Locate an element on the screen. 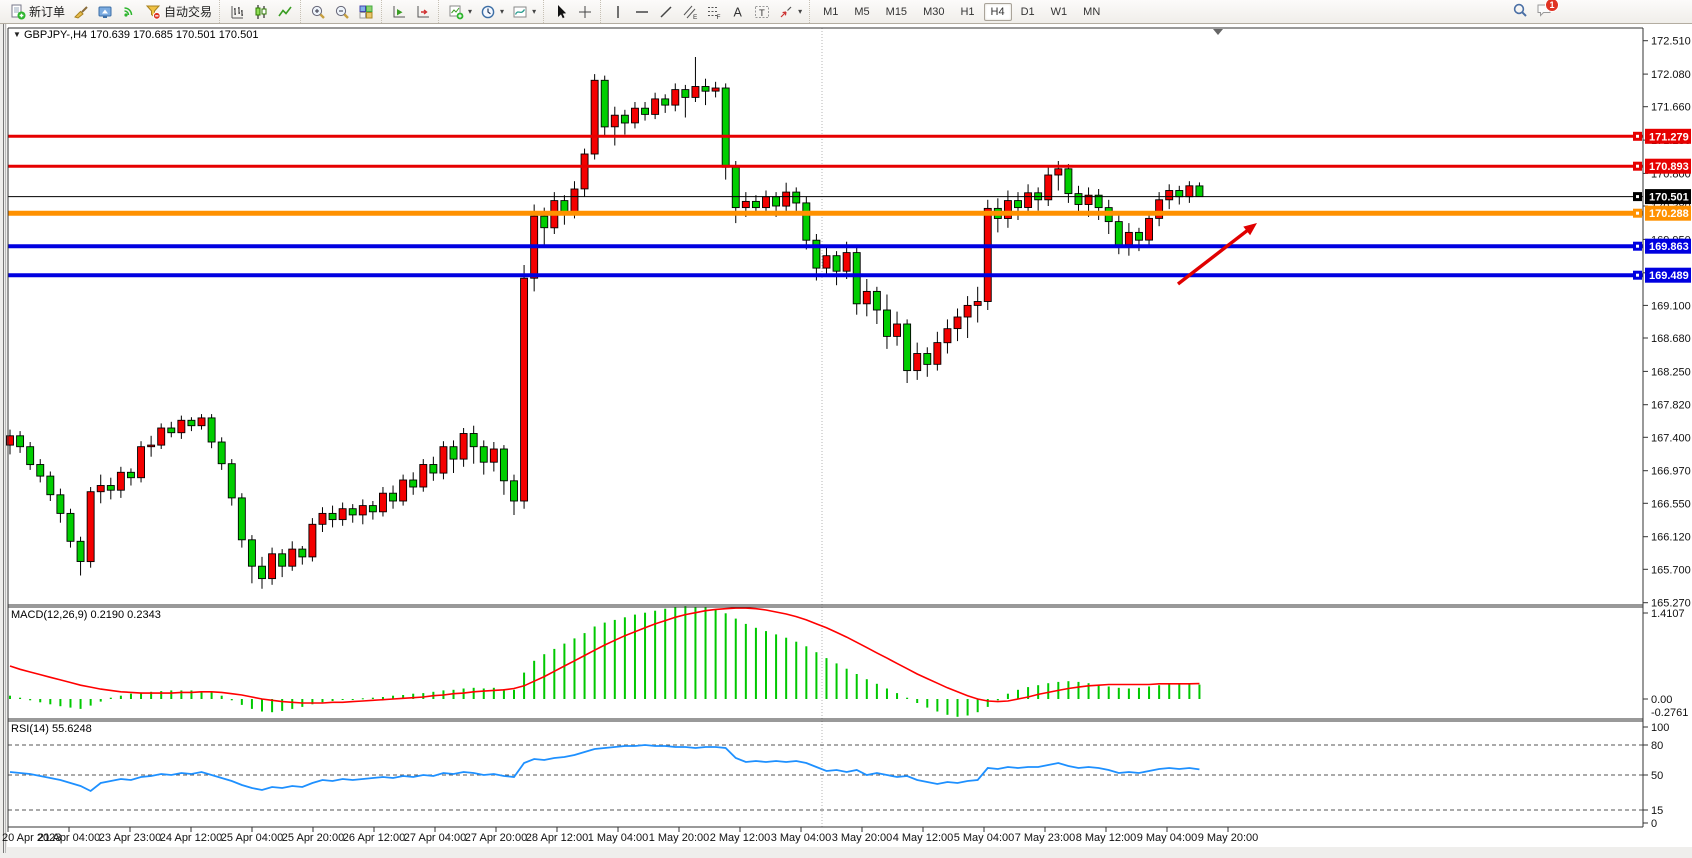  macd-axis: 1.4107 0.00-0.2761 is located at coordinates (1665, 663).